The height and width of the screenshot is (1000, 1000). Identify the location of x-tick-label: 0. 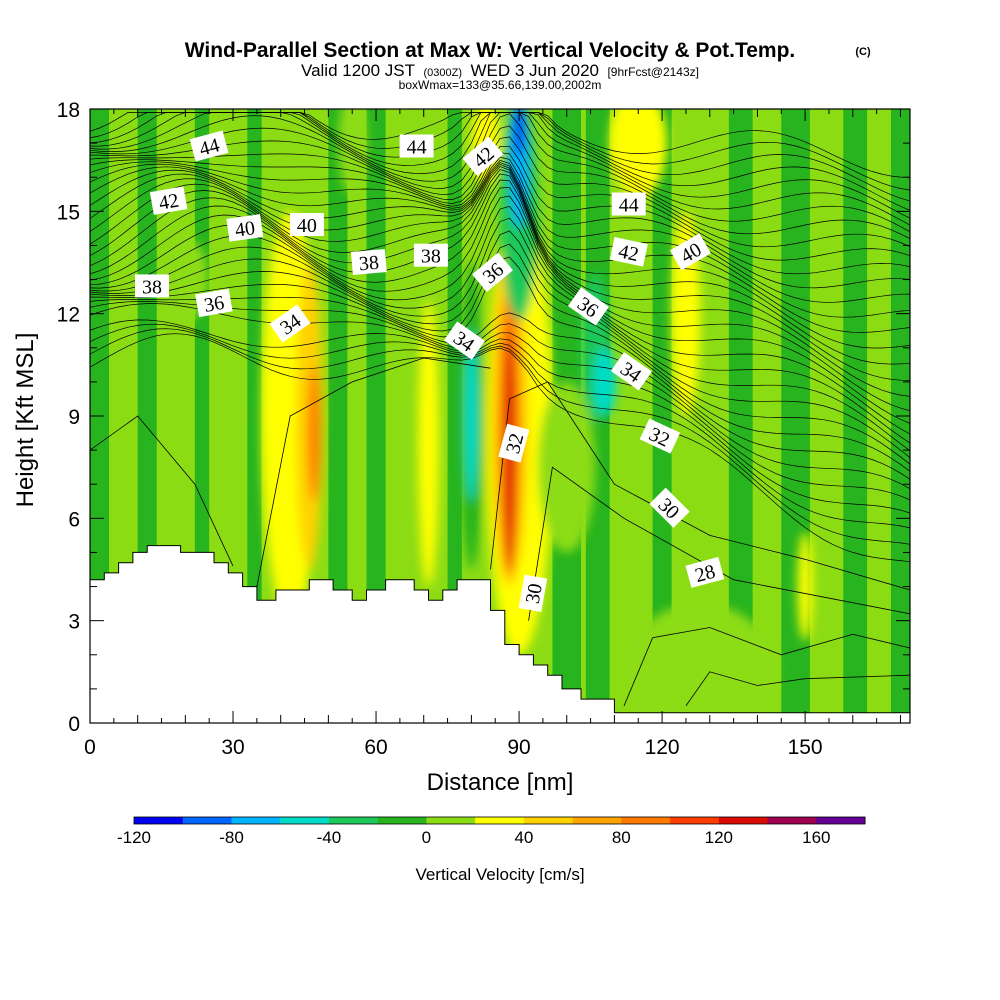
(90, 747).